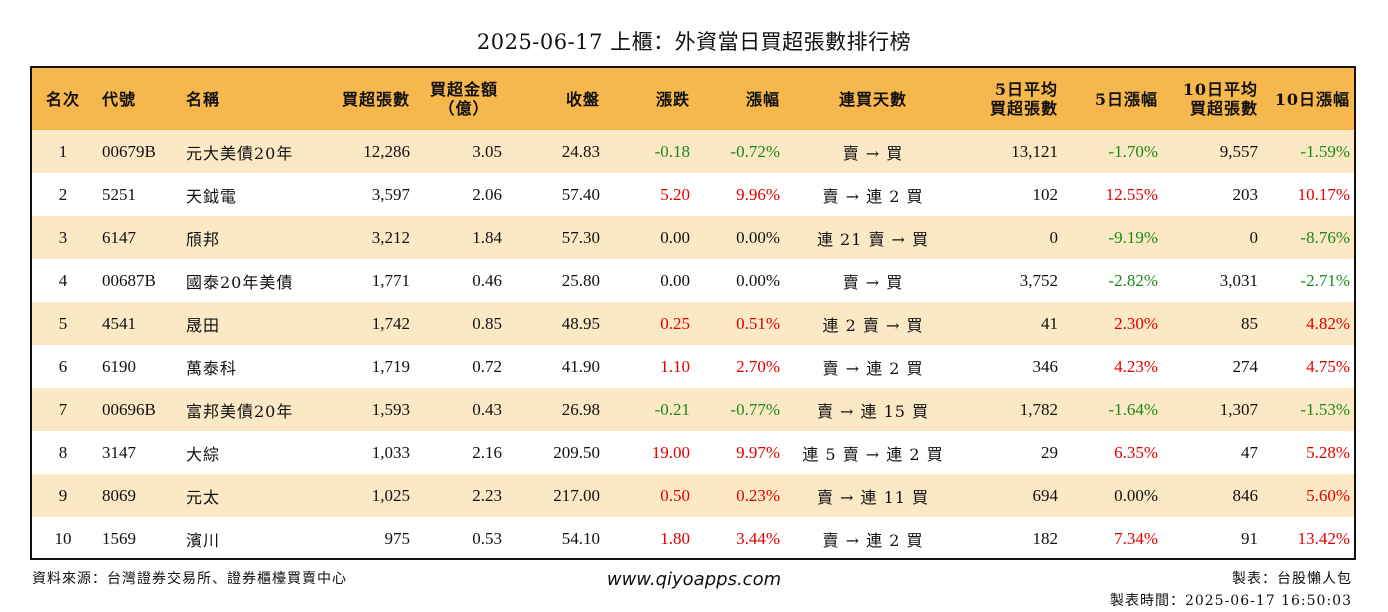  Describe the element at coordinates (203, 325) in the screenshot. I see `cell-name: 晟田` at that location.